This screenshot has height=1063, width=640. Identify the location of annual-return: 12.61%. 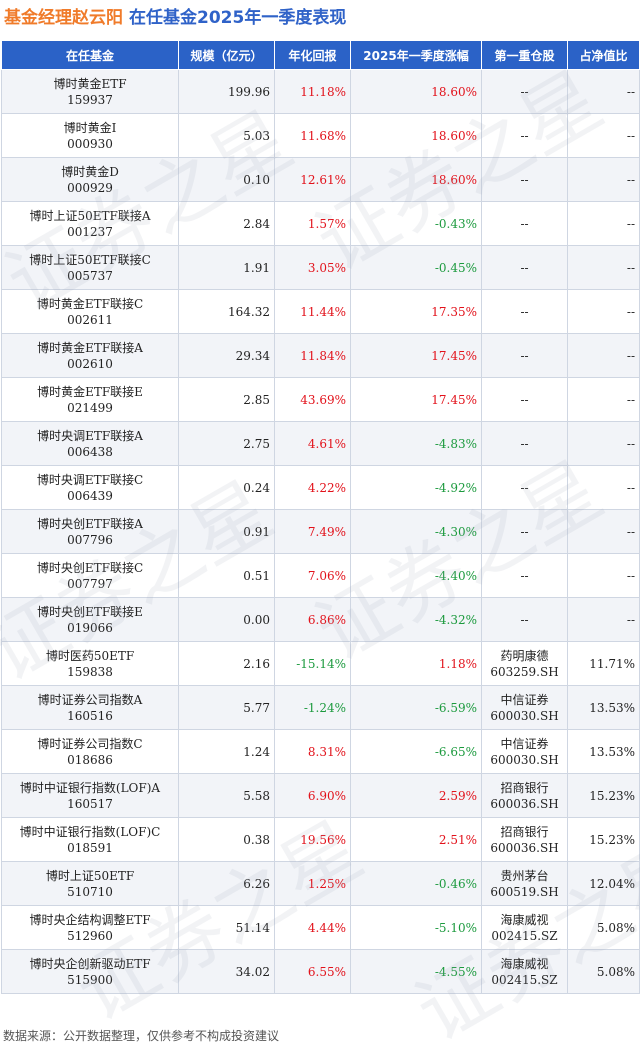
(312, 179).